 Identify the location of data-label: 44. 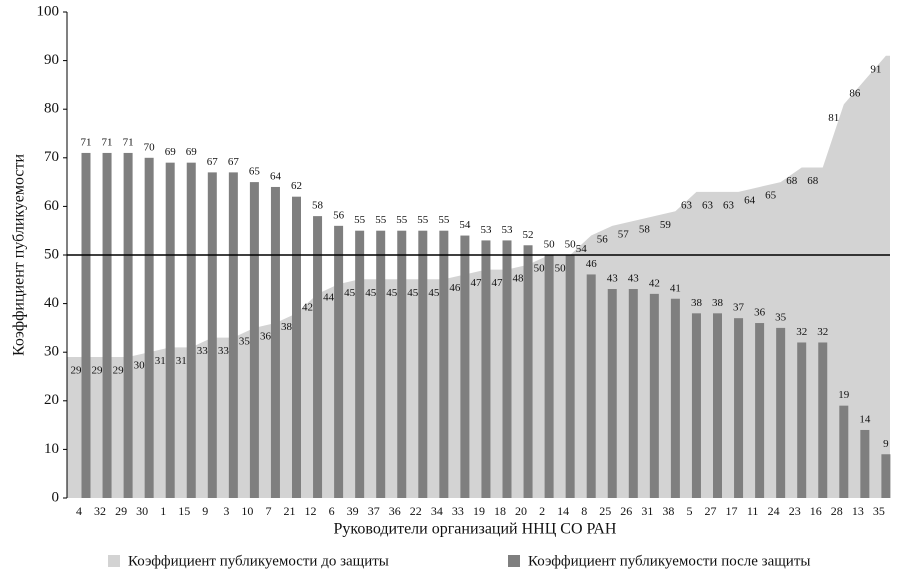
(329, 298).